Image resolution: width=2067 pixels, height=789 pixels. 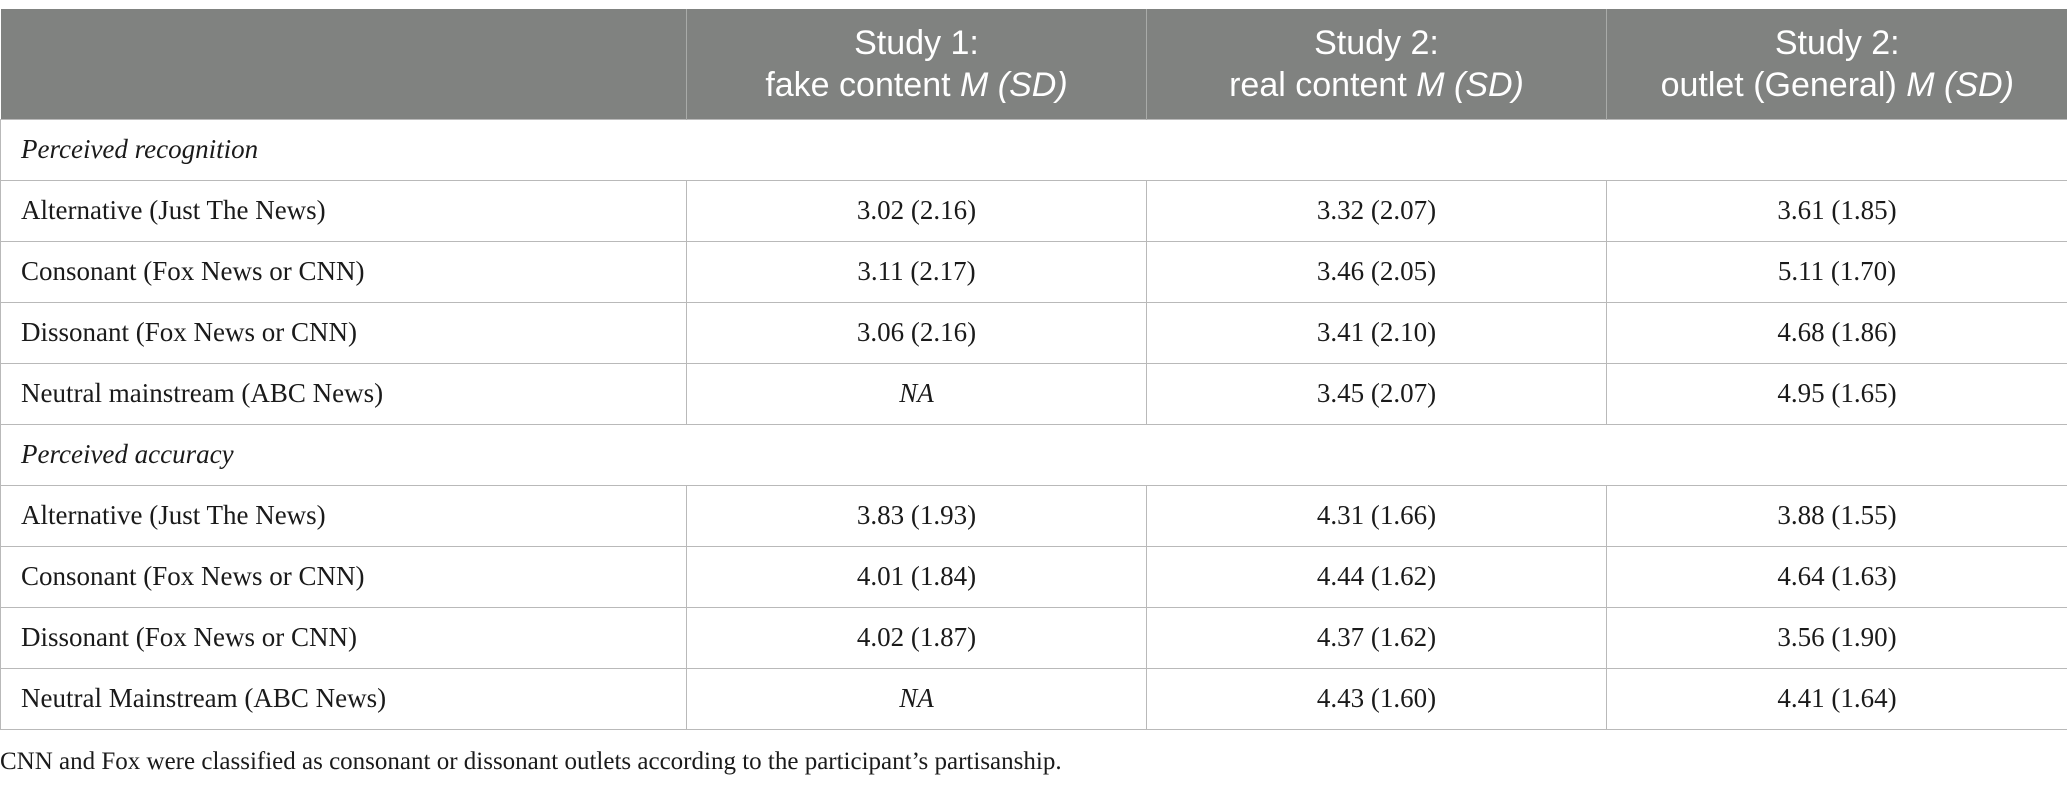 I want to click on header-study1-stat: M (SD), so click(x=1014, y=84).